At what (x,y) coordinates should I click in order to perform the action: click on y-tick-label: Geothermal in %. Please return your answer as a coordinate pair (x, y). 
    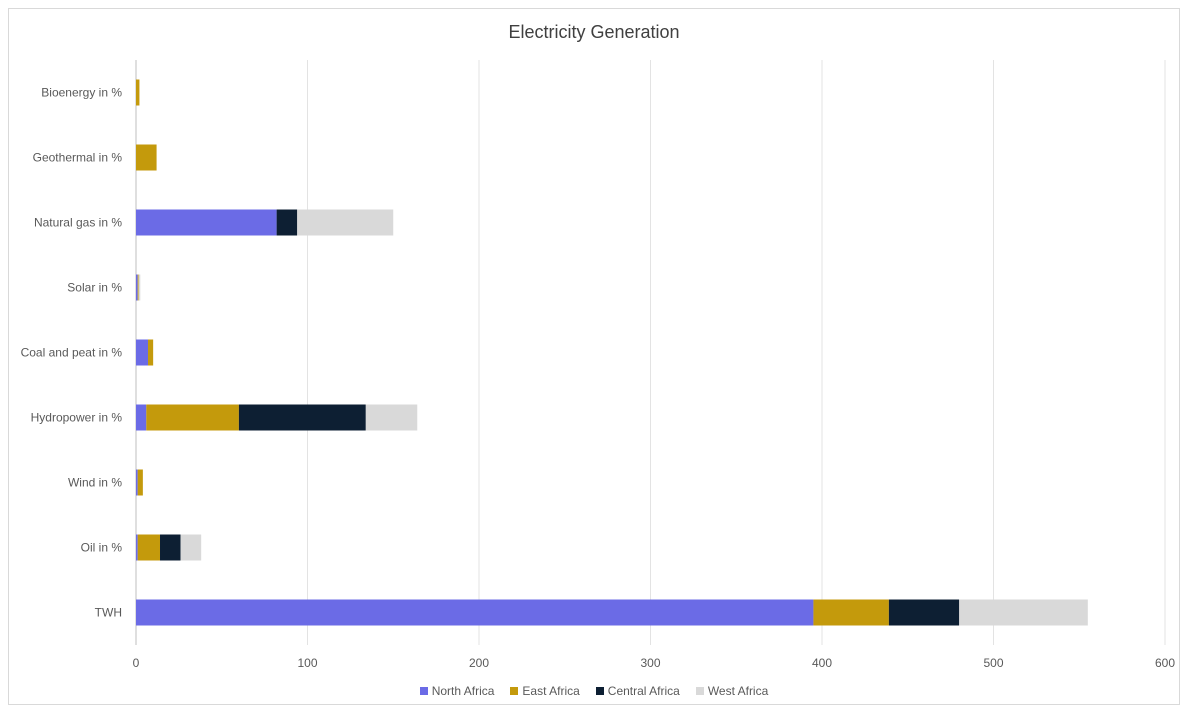
    Looking at the image, I should click on (78, 158).